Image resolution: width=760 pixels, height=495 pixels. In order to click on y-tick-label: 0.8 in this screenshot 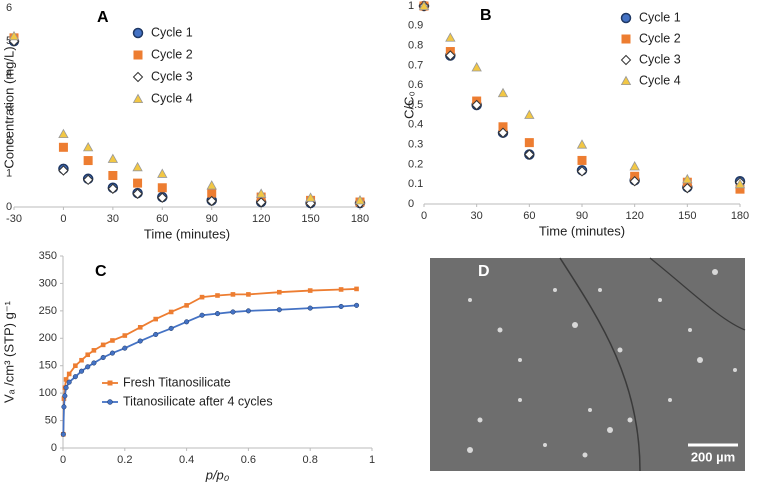, I will do `click(415, 46)`.